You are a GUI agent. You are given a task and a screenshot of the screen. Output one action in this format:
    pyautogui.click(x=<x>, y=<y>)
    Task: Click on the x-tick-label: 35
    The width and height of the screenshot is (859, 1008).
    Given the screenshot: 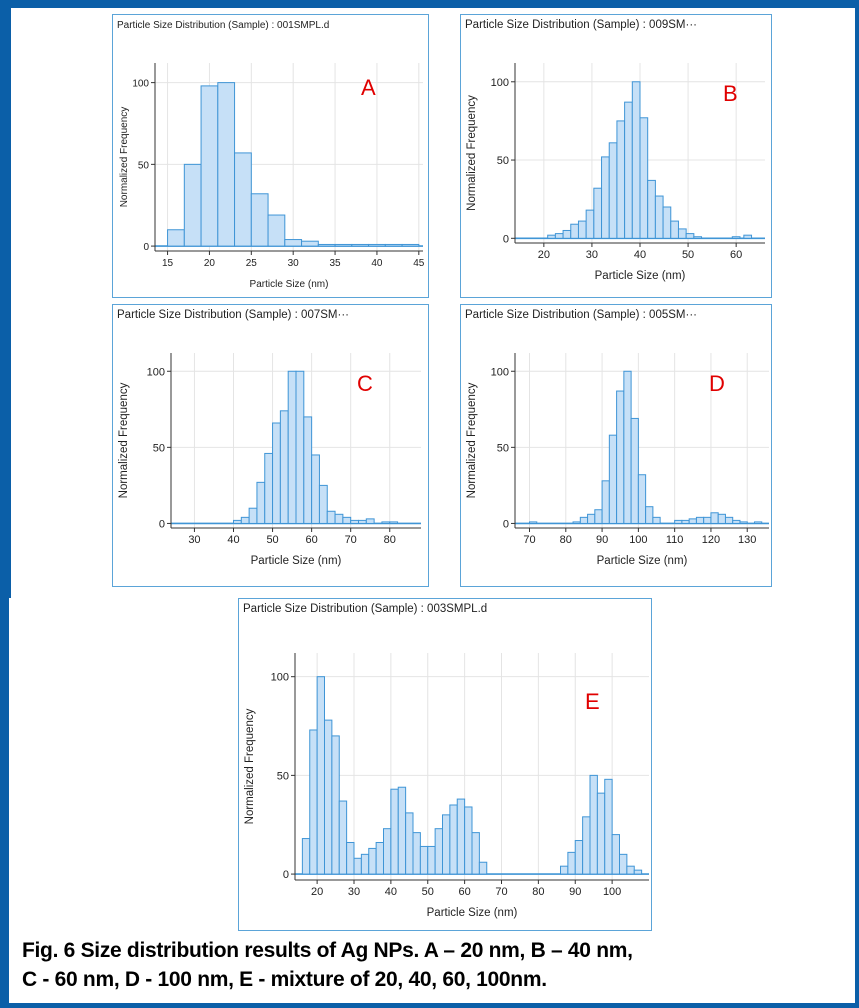 What is the action you would take?
    pyautogui.click(x=336, y=263)
    